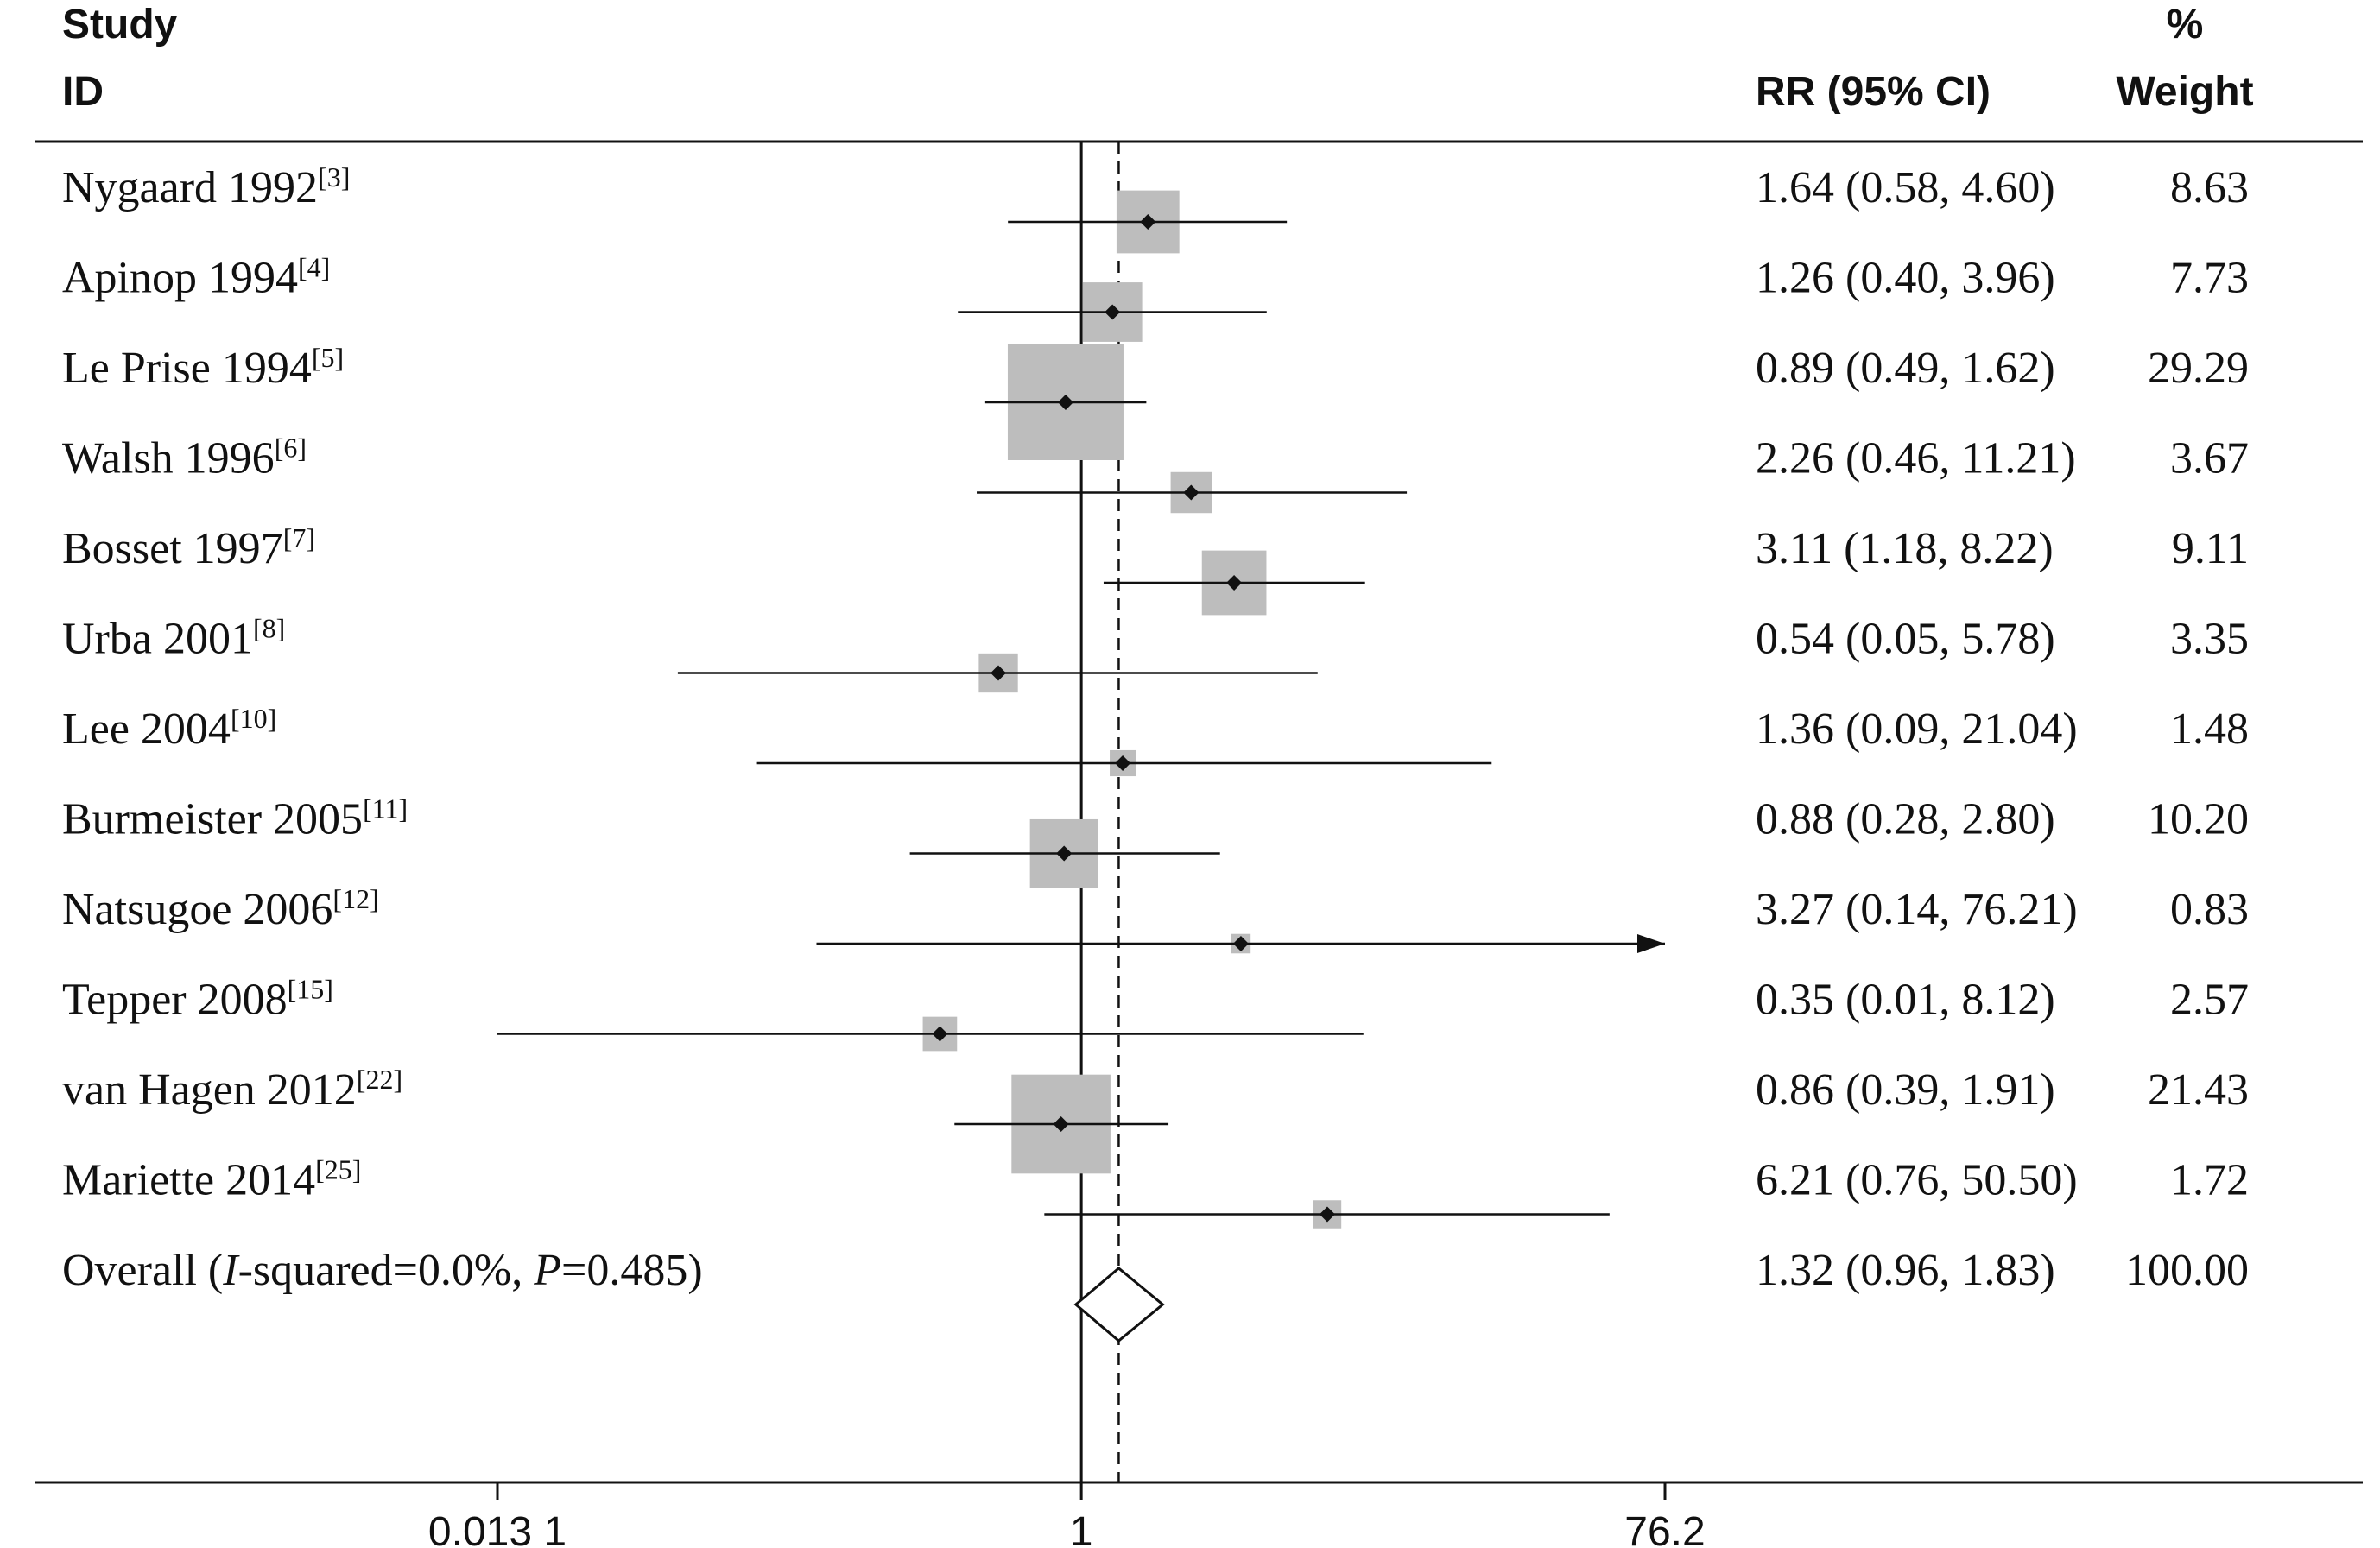 The height and width of the screenshot is (1548, 2380). Describe the element at coordinates (212, 1179) in the screenshot. I see `study-label: Mariette 2014[25]` at that location.